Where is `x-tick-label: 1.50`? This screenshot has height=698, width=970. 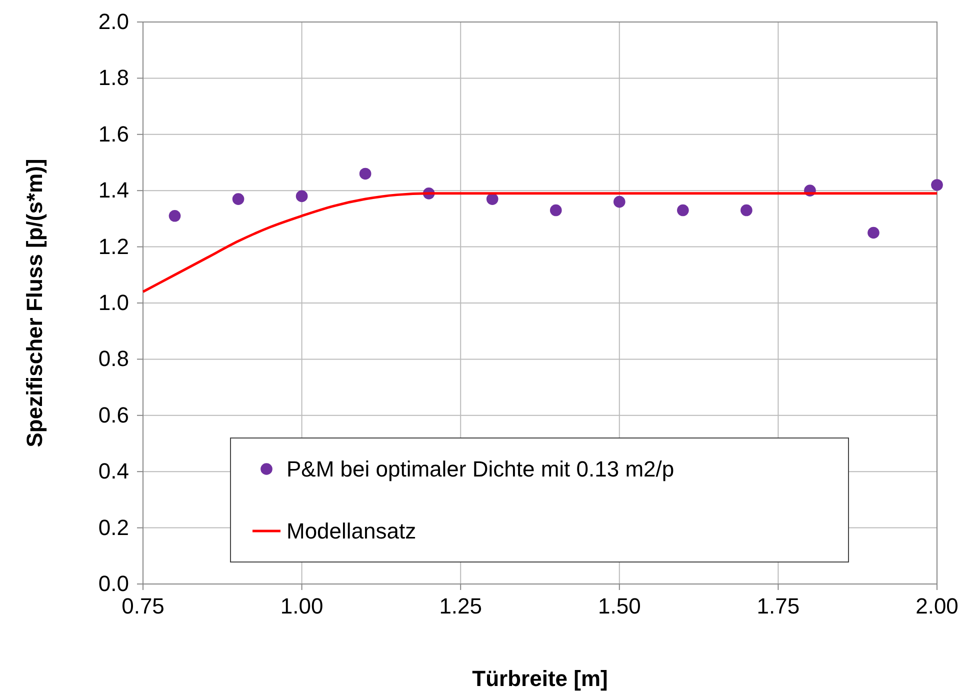 x-tick-label: 1.50 is located at coordinates (619, 606).